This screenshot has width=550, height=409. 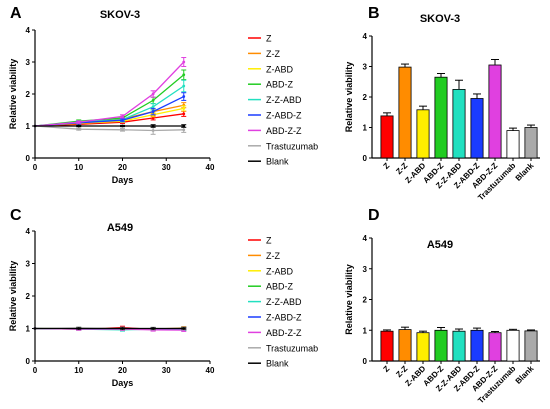 I want to click on legend-entry: ABD-Z-Z, so click(x=284, y=131).